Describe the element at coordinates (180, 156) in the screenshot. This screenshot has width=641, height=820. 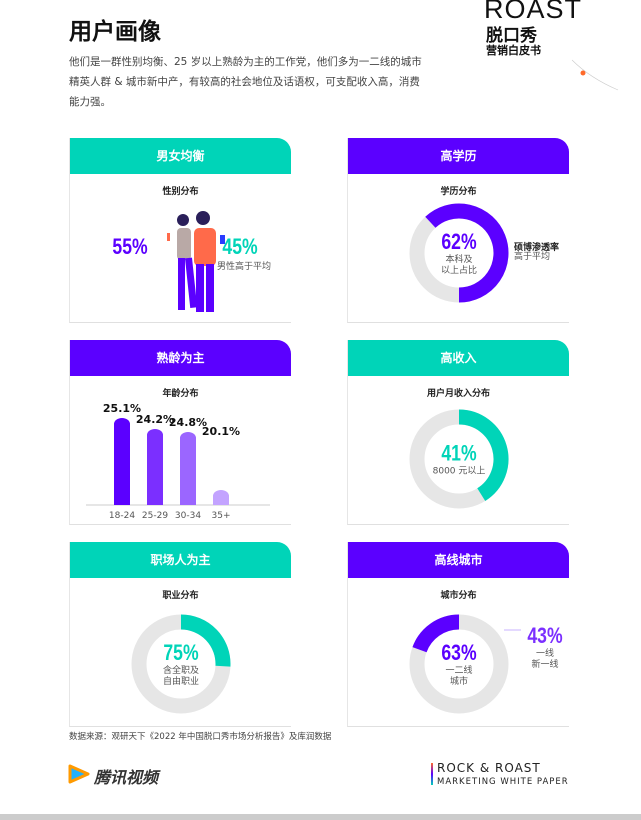
I see `card-header: 男女均衡` at that location.